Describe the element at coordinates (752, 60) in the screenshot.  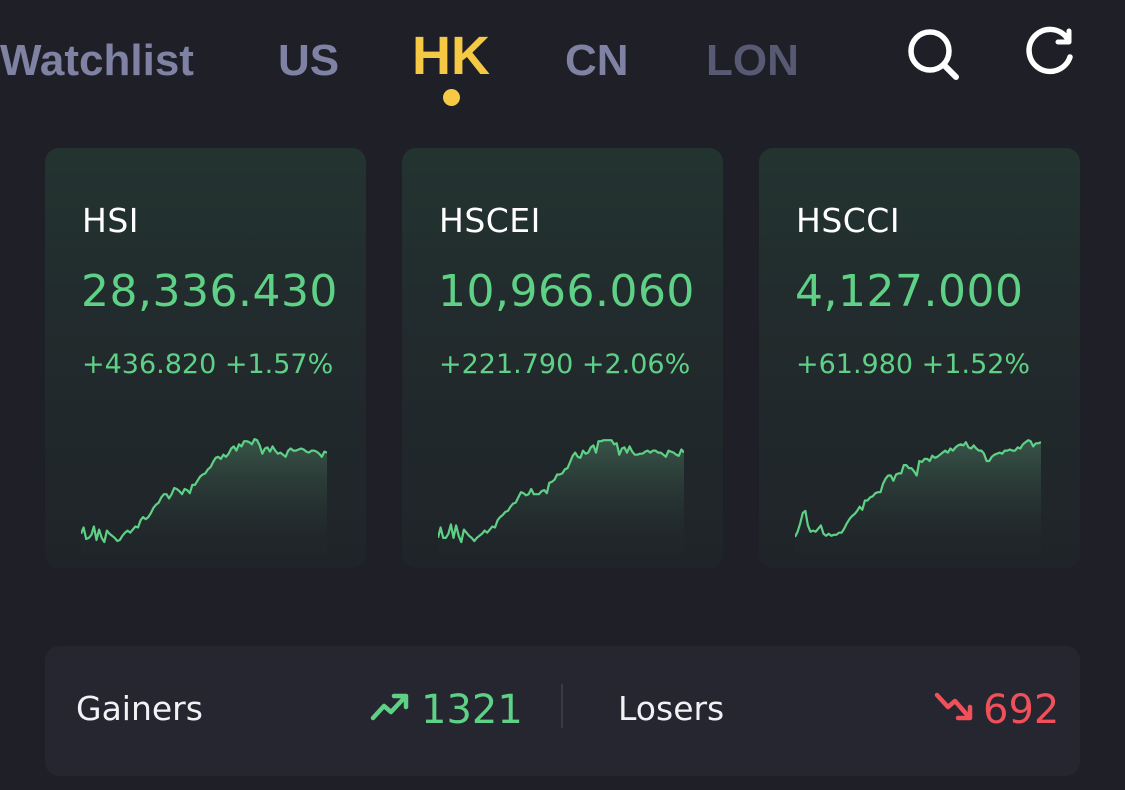
I see `tab-lon: LON` at that location.